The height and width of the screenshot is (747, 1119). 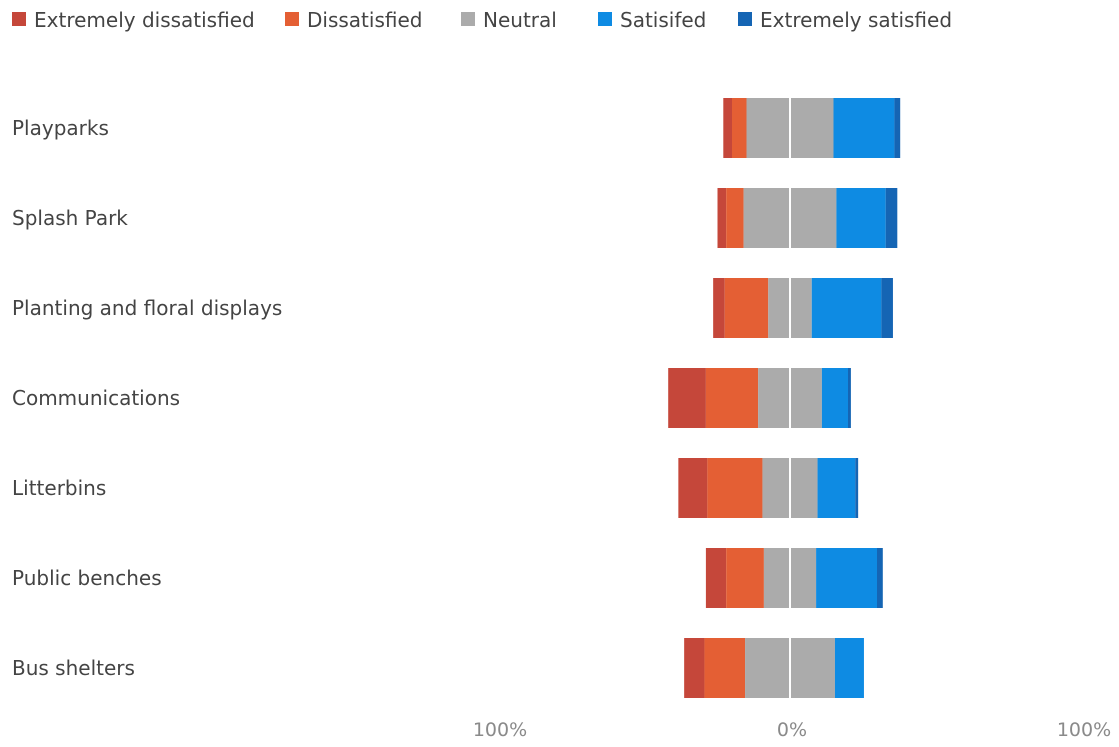 I want to click on category-label: Playparks, so click(x=60, y=128).